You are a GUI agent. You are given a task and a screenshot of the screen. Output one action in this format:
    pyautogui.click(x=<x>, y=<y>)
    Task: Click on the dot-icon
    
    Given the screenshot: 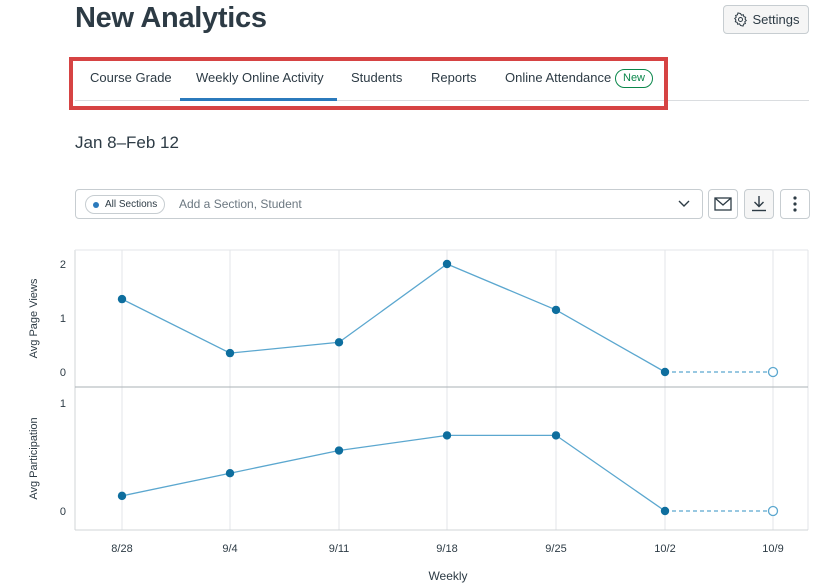 What is the action you would take?
    pyautogui.click(x=96, y=204)
    